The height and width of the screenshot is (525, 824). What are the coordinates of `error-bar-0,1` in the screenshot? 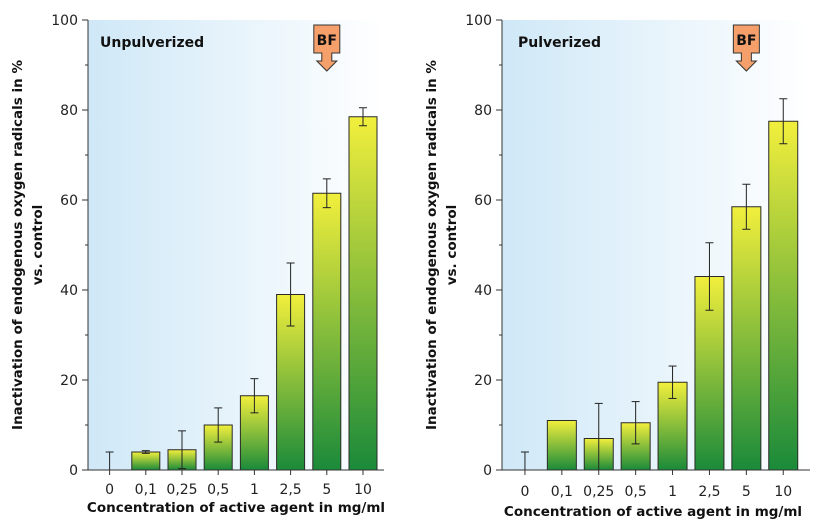 It's located at (145, 452).